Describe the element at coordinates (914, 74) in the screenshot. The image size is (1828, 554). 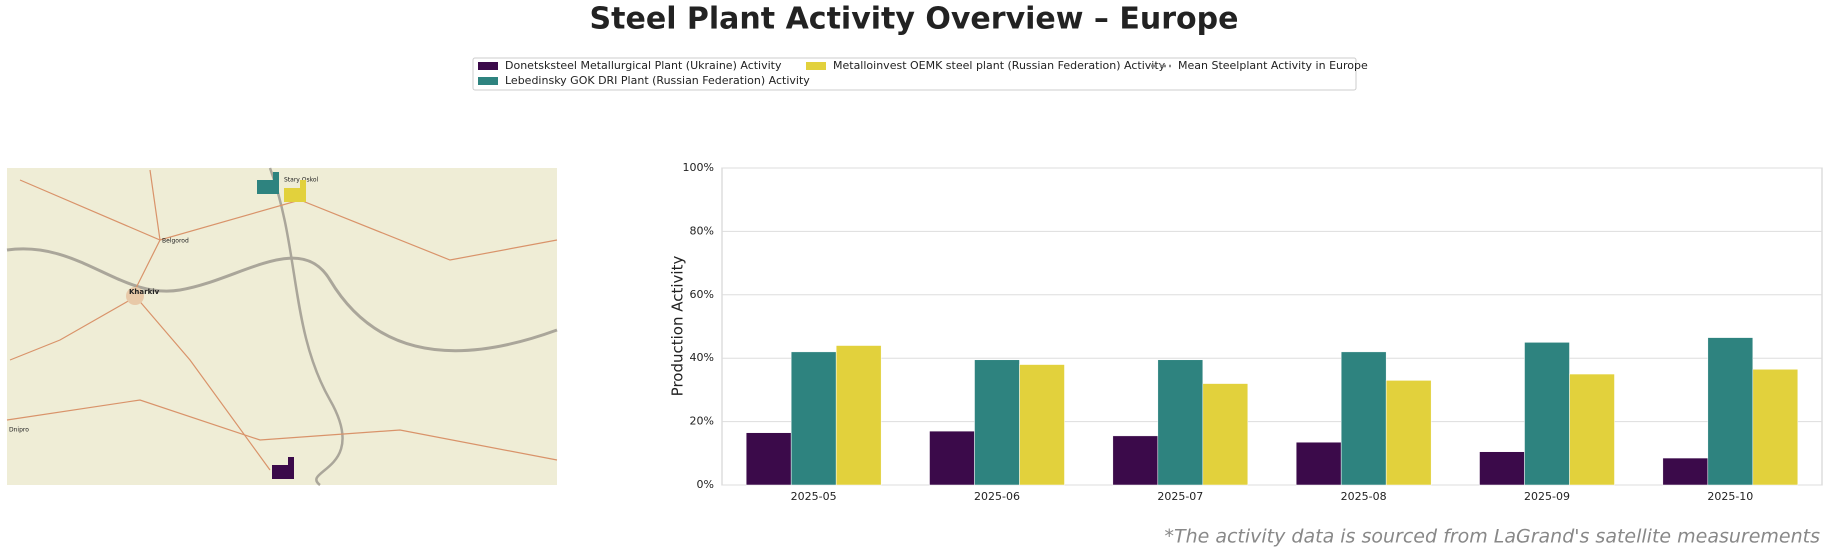
I see `legend-box` at that location.